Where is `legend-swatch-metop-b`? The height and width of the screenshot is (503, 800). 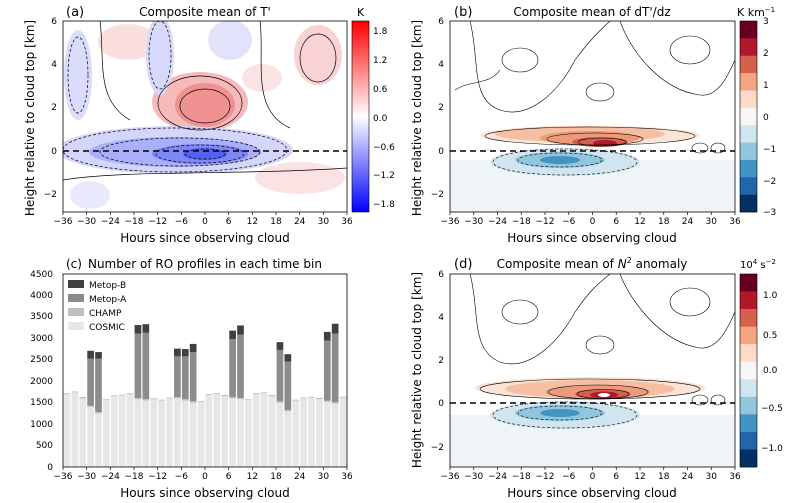
legend-swatch-metop-b is located at coordinates (76, 284).